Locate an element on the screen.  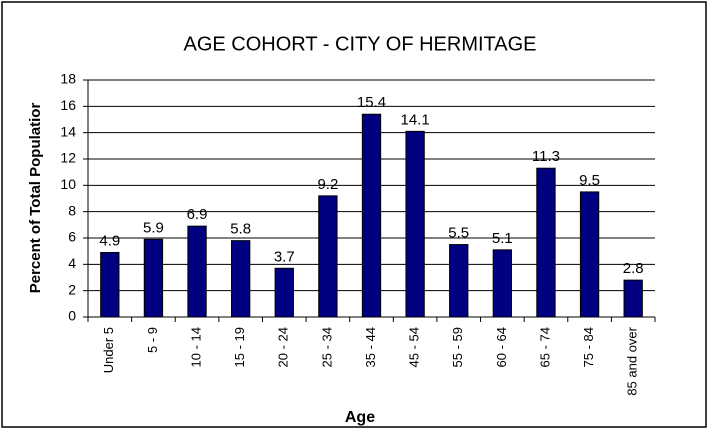
x-tick-label: Under 5 is located at coordinates (108, 350).